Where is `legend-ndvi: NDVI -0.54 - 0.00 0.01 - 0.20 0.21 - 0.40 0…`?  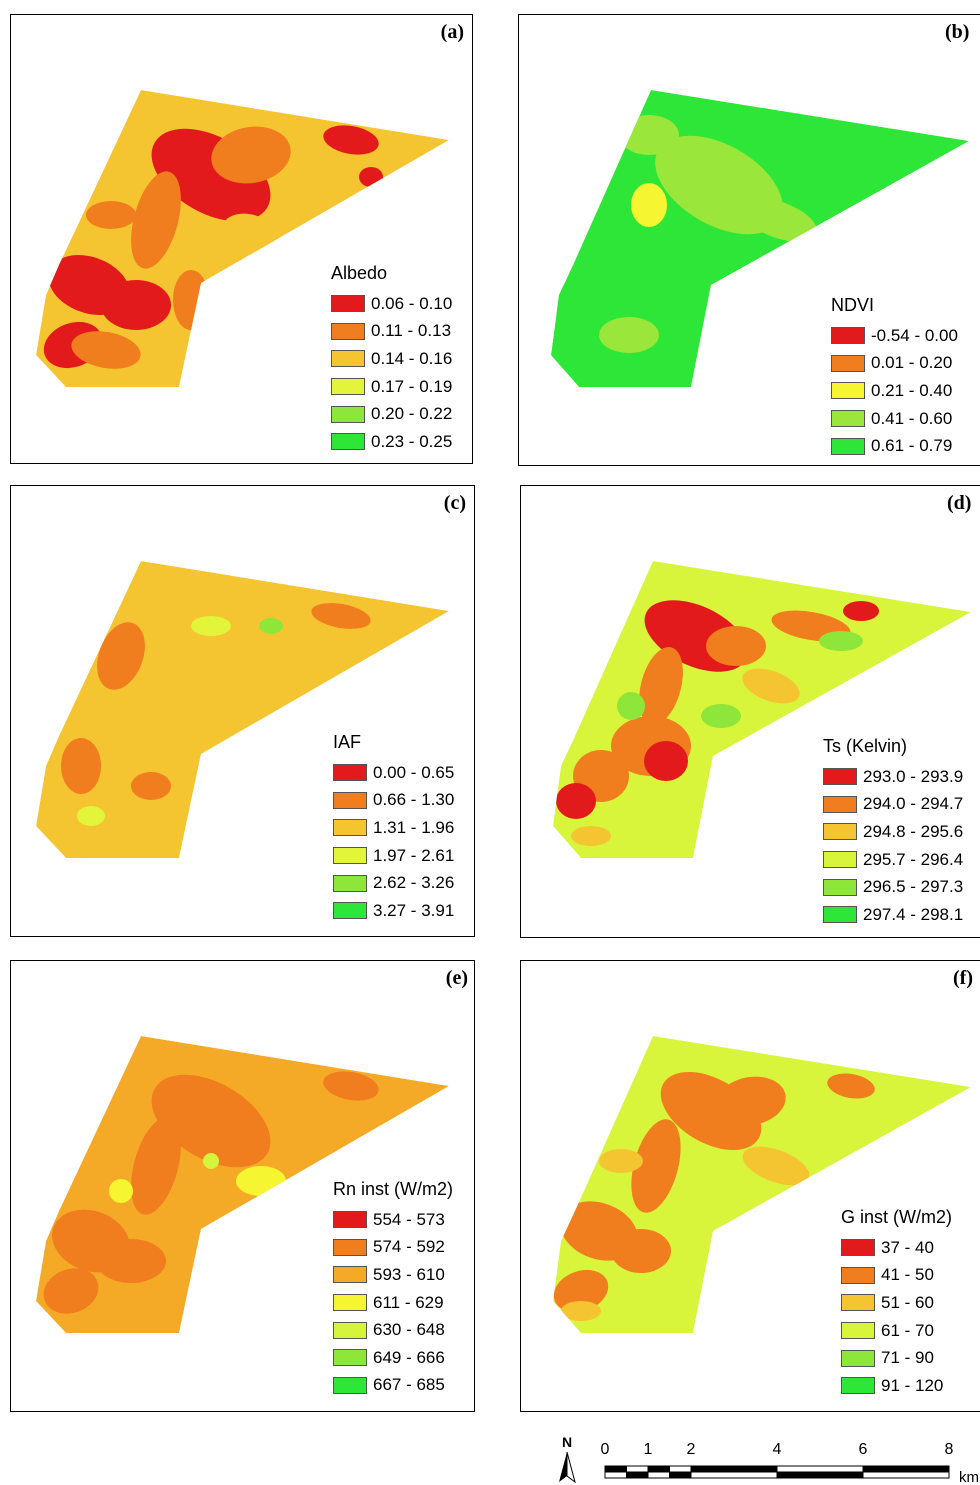
legend-ndvi: NDVI -0.54 - 0.00 0.01 - 0.20 0.21 - 0.40 0… is located at coordinates (894, 377).